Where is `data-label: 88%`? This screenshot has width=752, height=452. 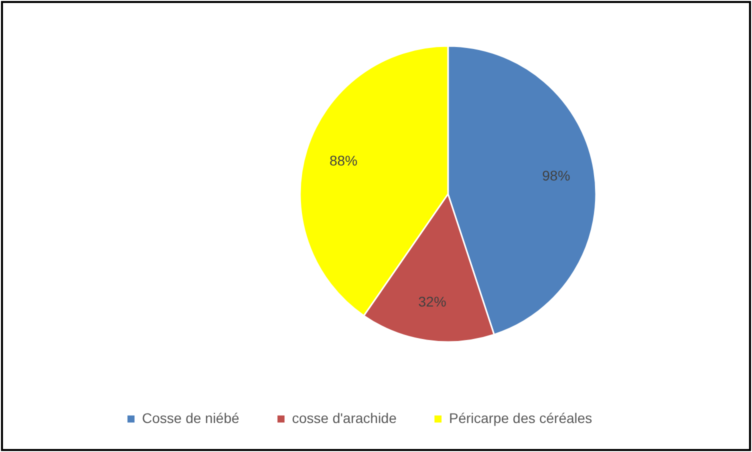
data-label: 88% is located at coordinates (343, 160).